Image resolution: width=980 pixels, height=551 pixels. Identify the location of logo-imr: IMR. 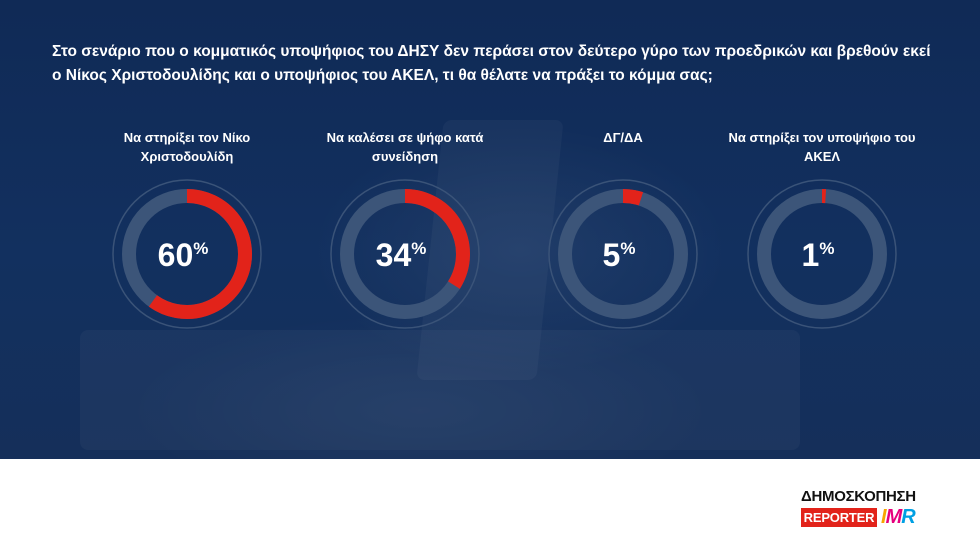
(898, 517).